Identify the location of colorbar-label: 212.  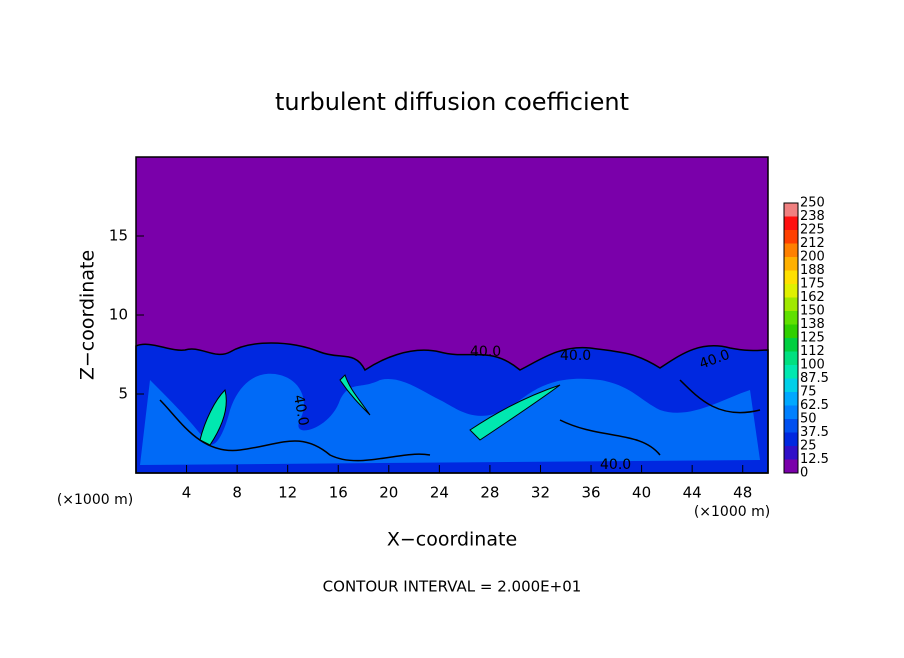
(812, 243).